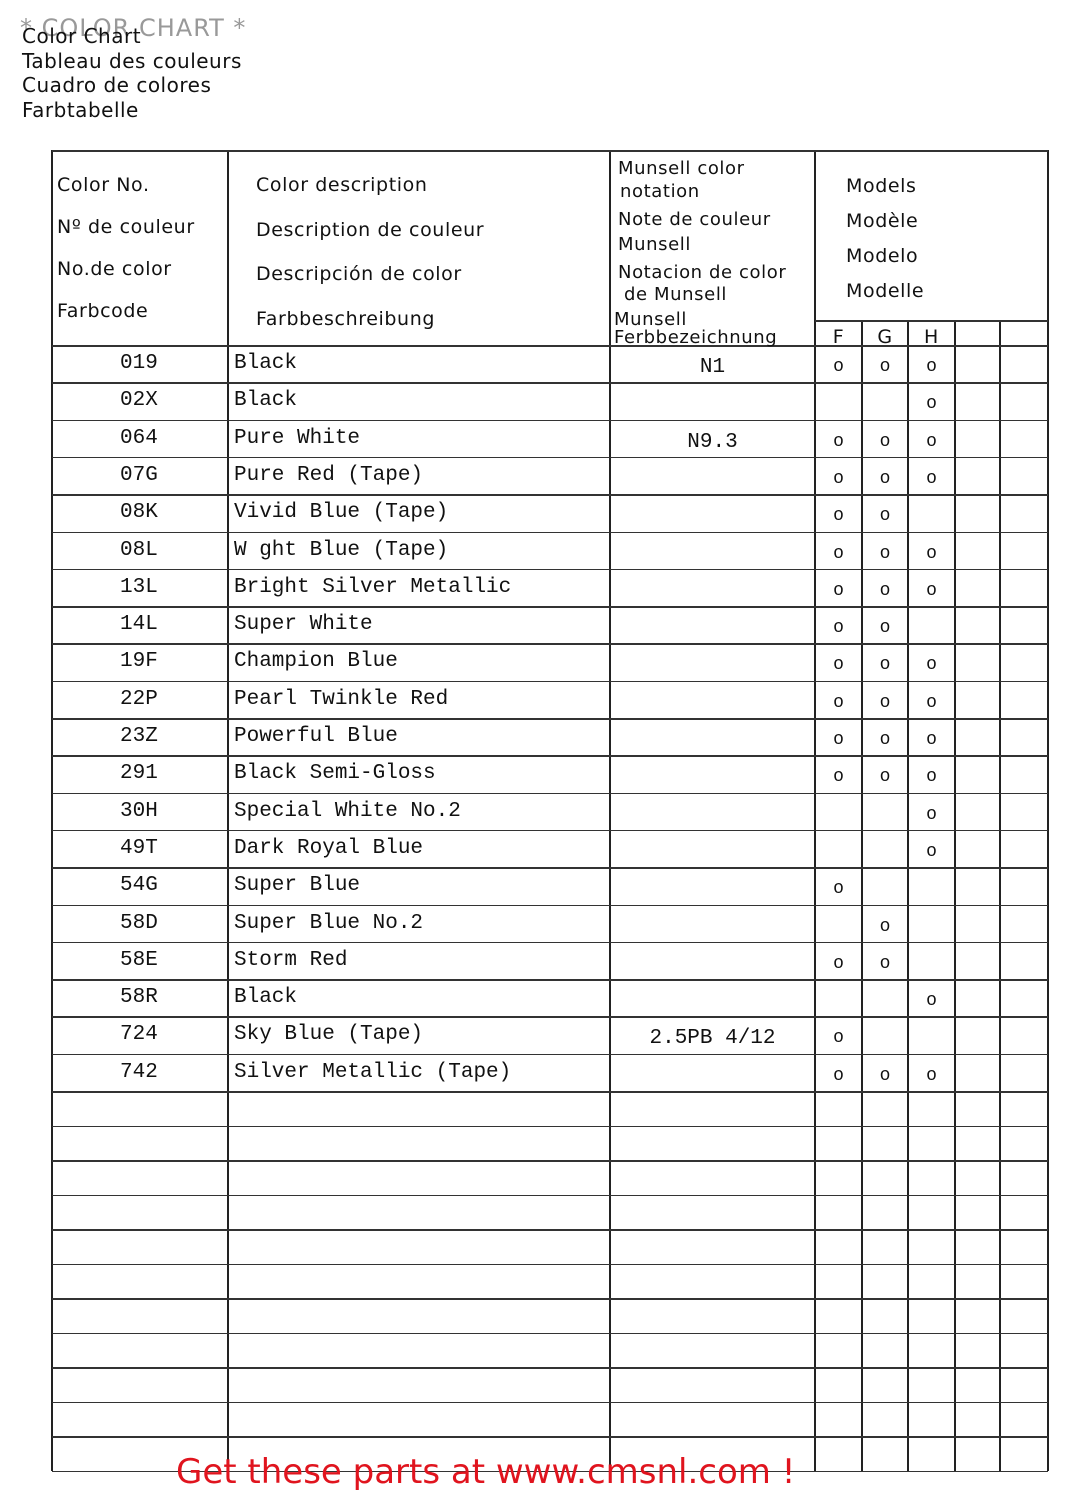  I want to click on column-header: Color No., so click(103, 185).